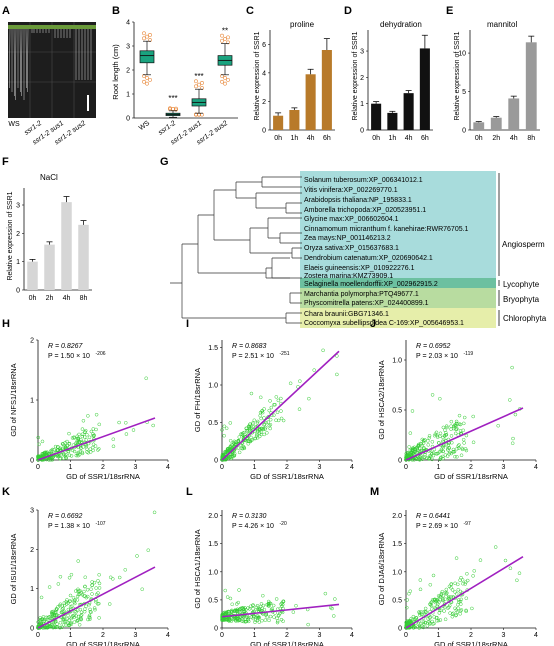 The width and height of the screenshot is (554, 646). I want to click on root-line, so click(14, 62).